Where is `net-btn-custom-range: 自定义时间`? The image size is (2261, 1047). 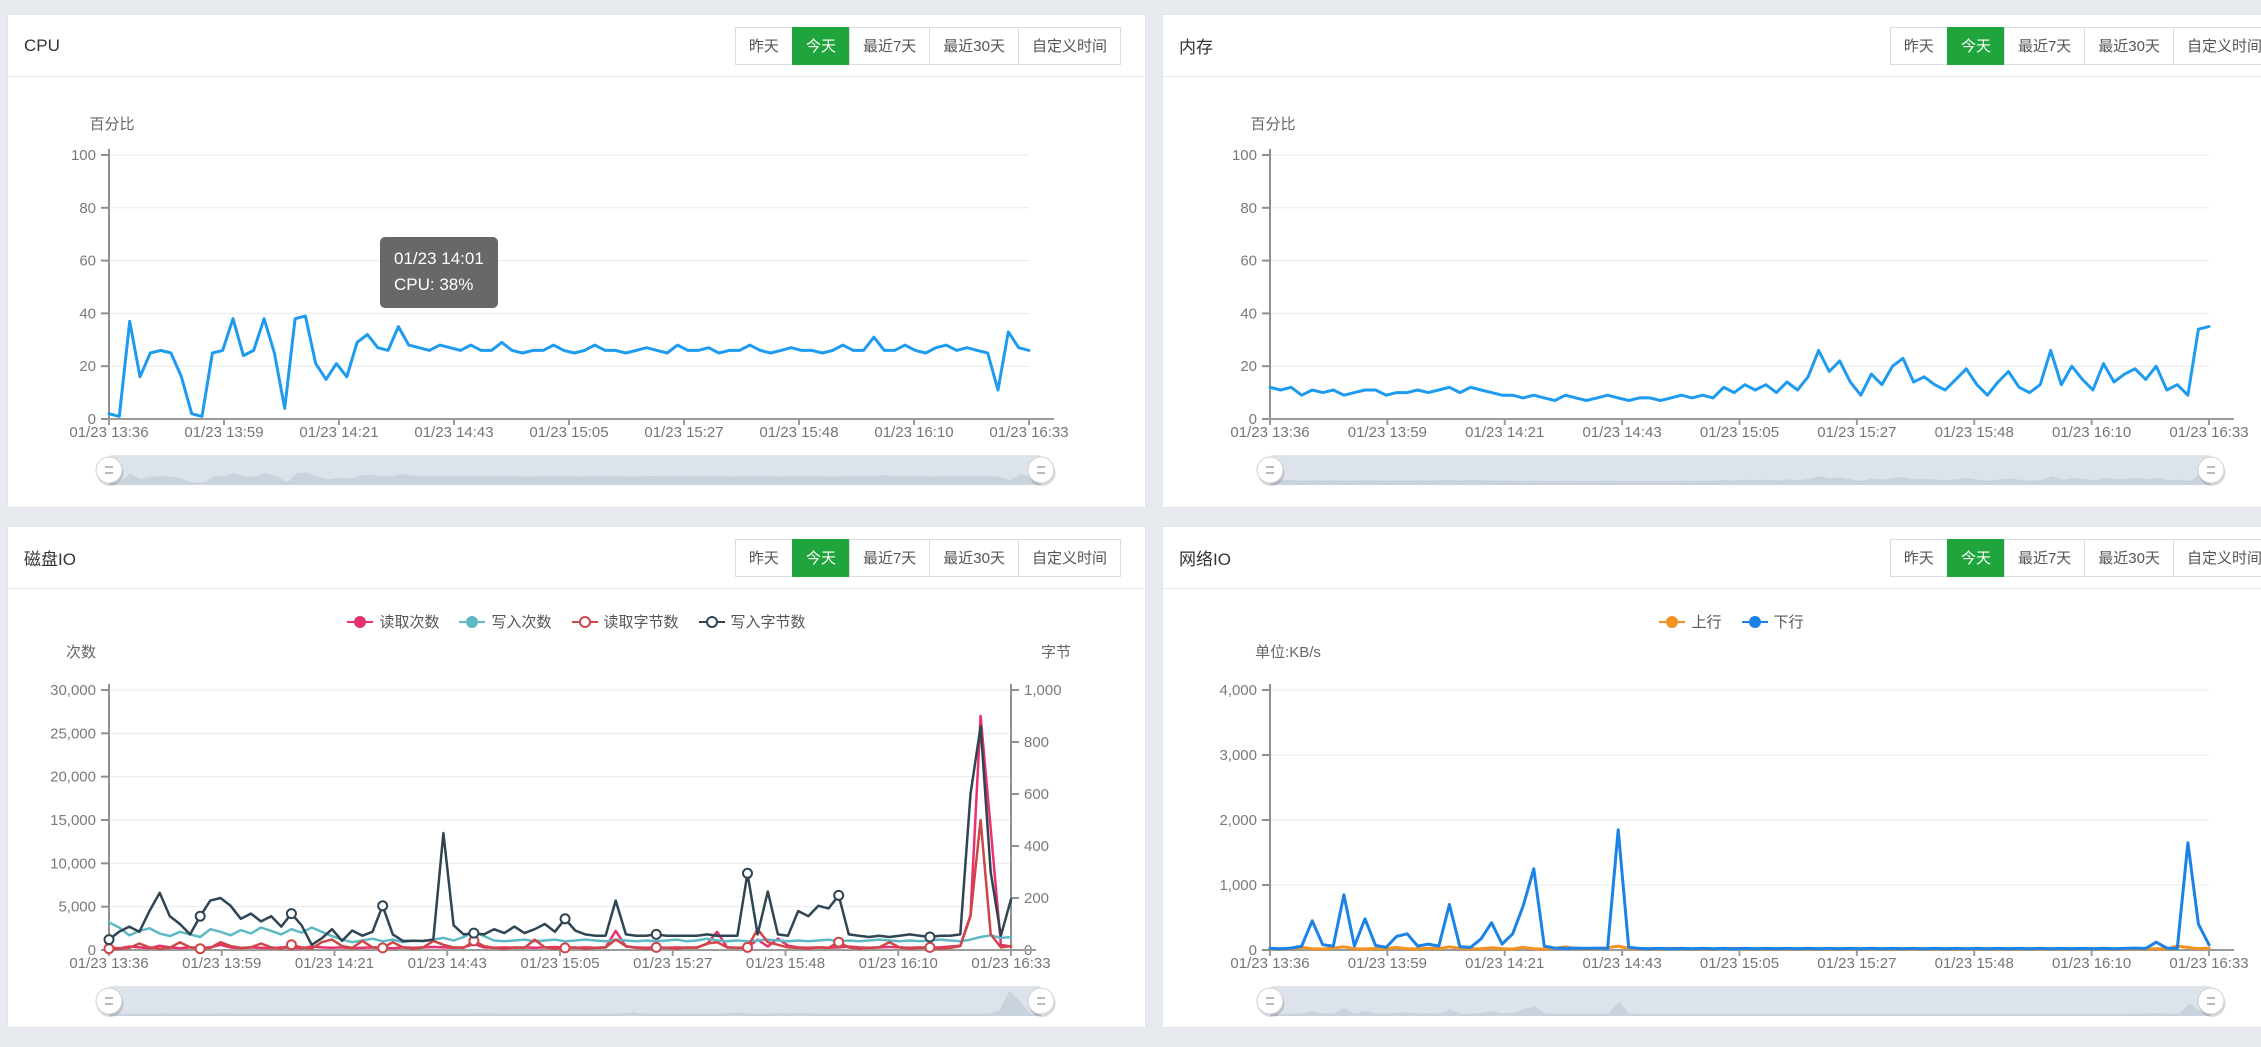 net-btn-custom-range: 自定义时间 is located at coordinates (2216, 557).